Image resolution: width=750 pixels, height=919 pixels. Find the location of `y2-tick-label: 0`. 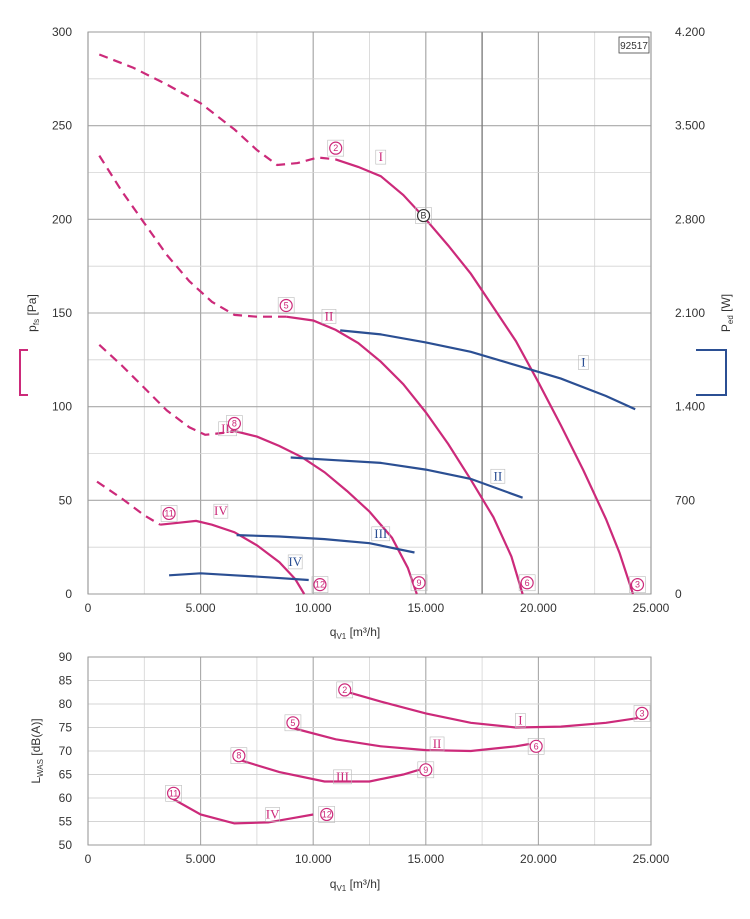

y2-tick-label: 0 is located at coordinates (678, 594).